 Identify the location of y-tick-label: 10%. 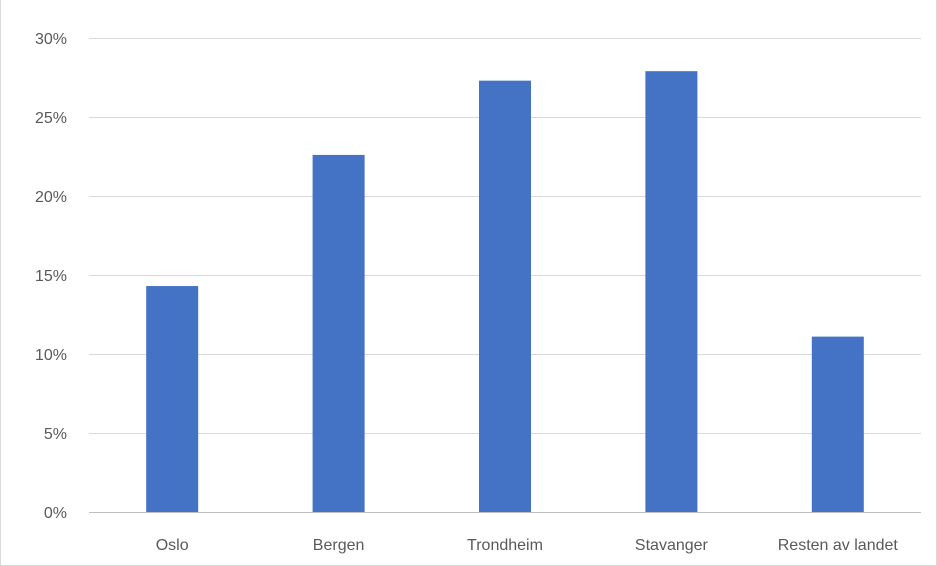
(51, 355).